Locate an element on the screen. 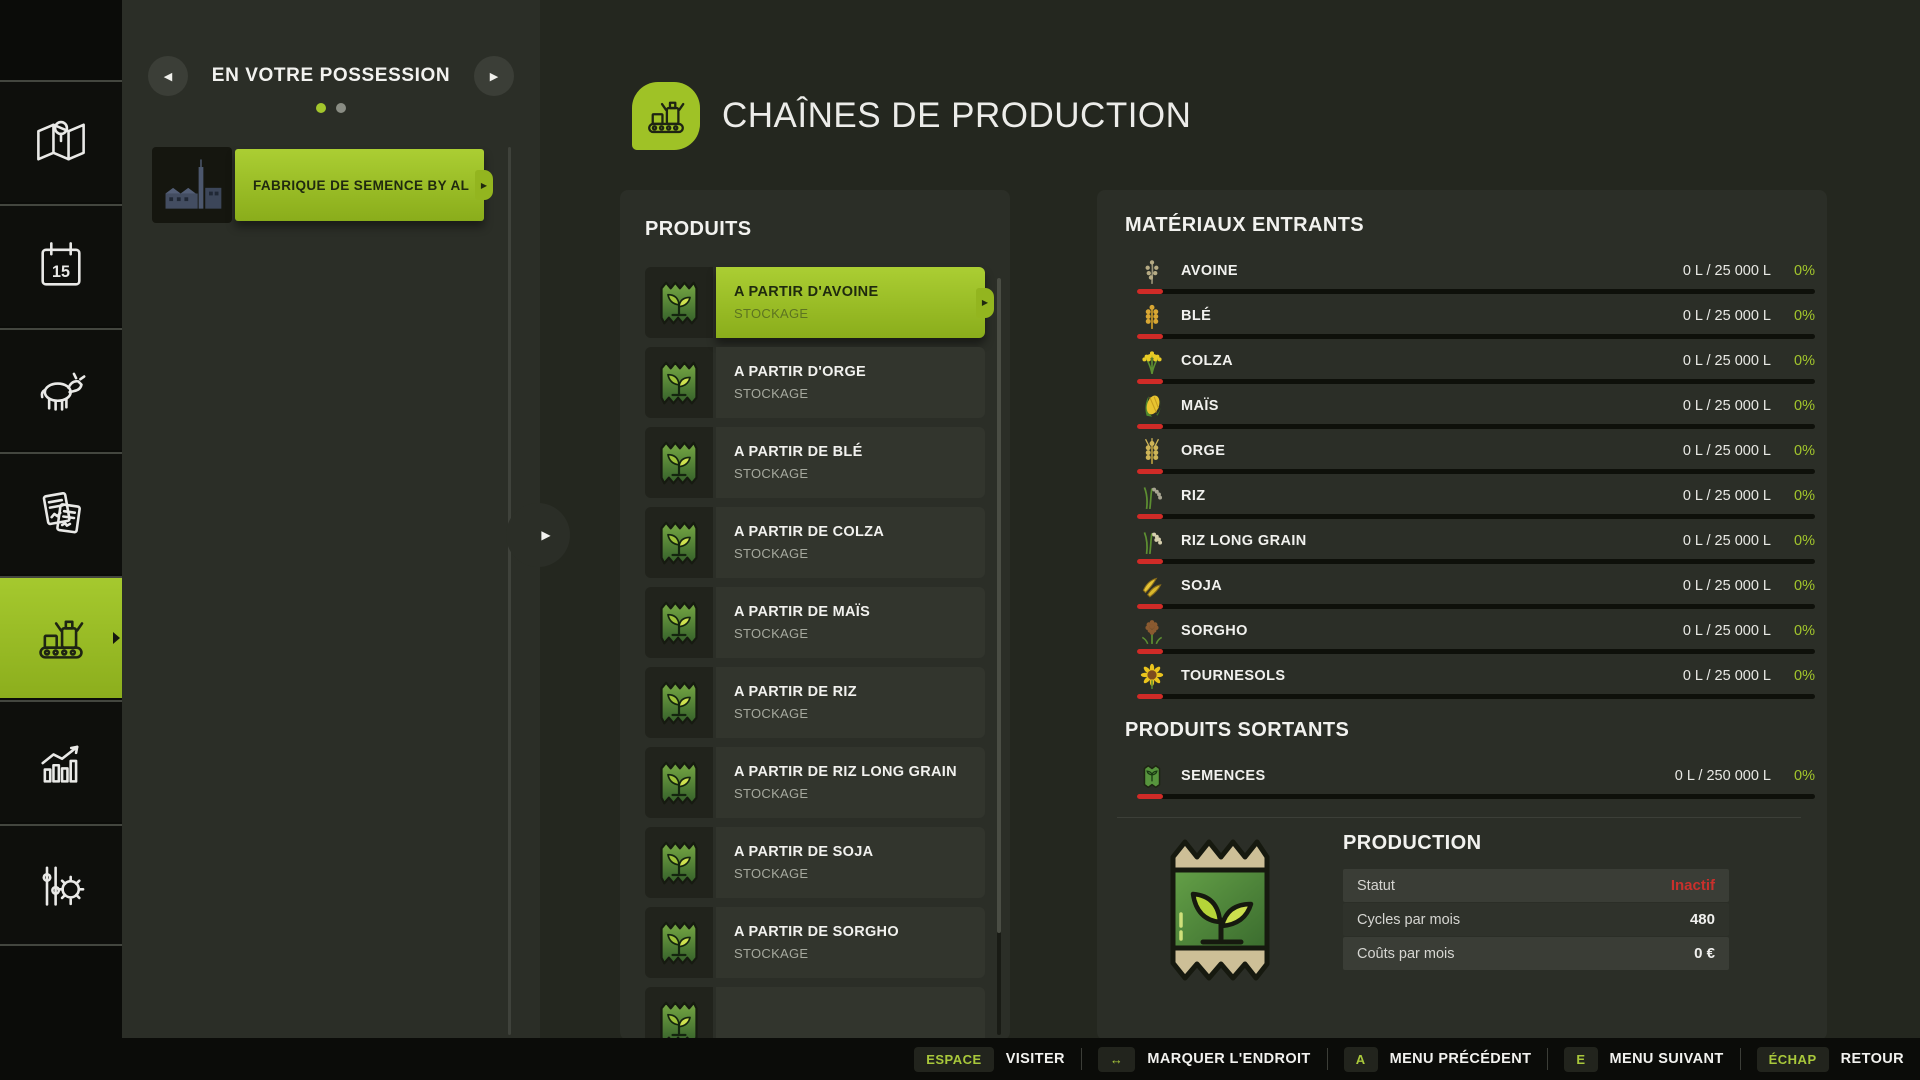 This screenshot has height=1080, width=1920. product-label: A PARTIR DE MAÏS is located at coordinates (802, 612).